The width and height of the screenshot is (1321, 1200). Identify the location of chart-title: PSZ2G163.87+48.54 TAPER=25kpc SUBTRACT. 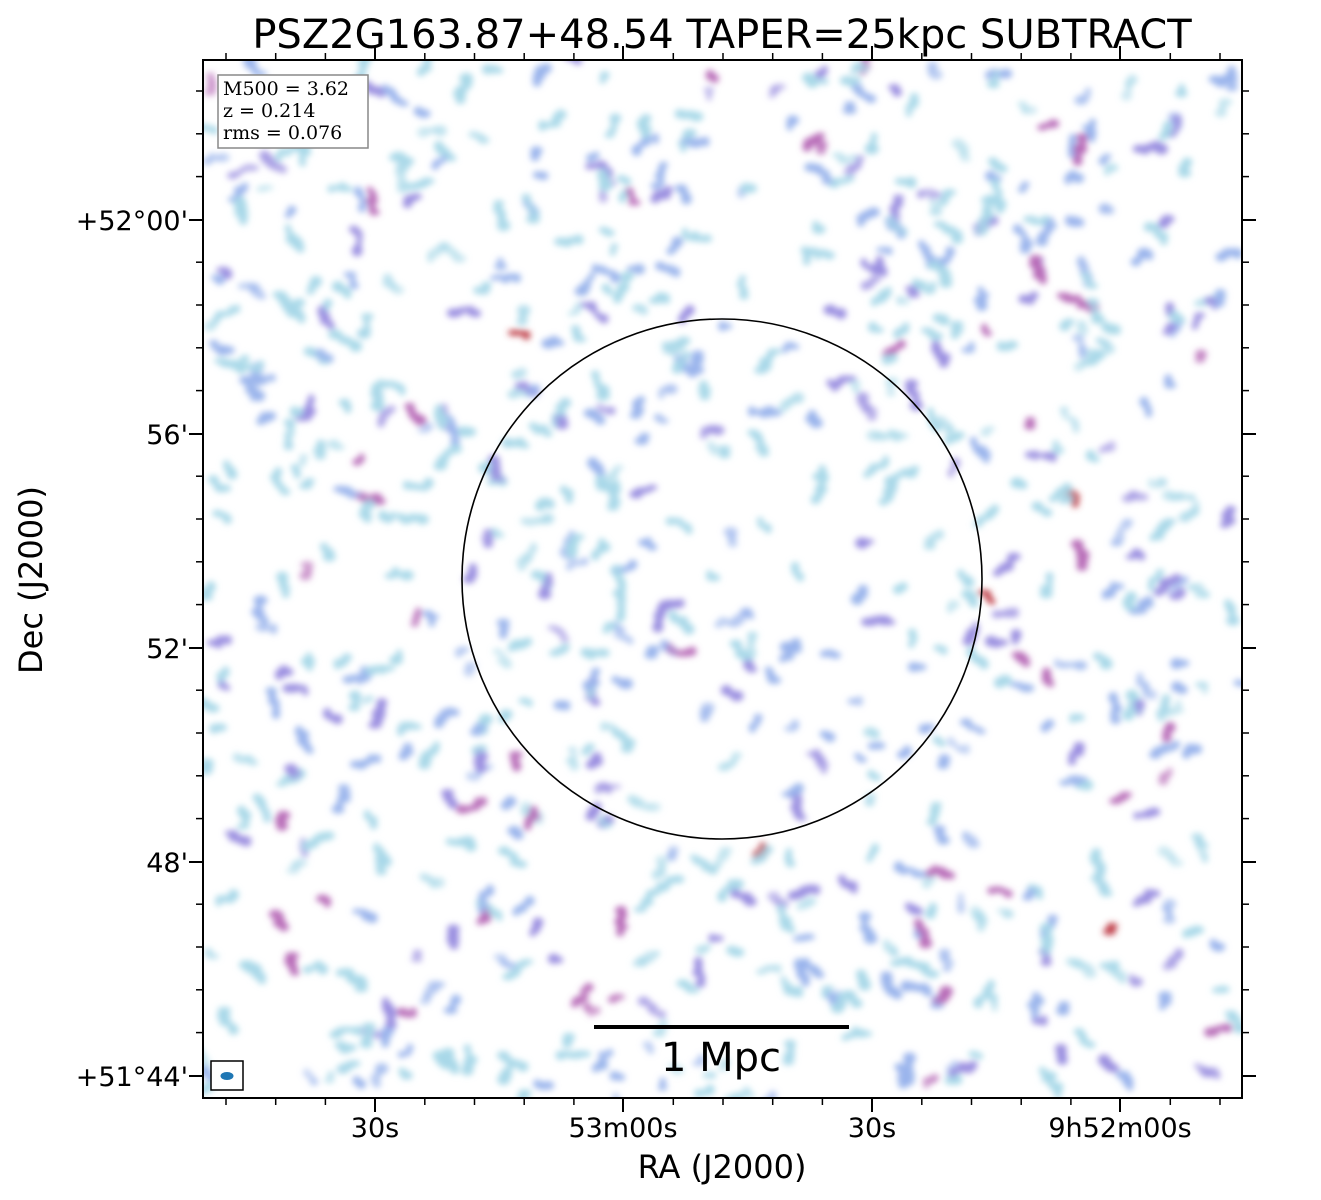
(722, 35).